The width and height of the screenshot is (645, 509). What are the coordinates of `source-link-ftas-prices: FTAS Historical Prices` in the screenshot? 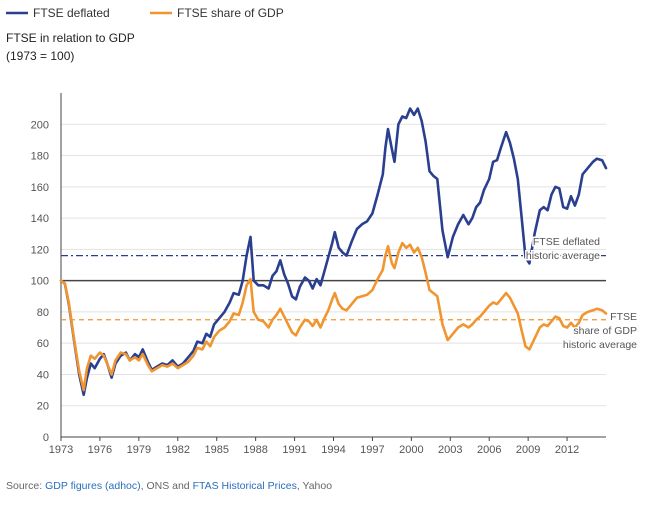 It's located at (244, 486).